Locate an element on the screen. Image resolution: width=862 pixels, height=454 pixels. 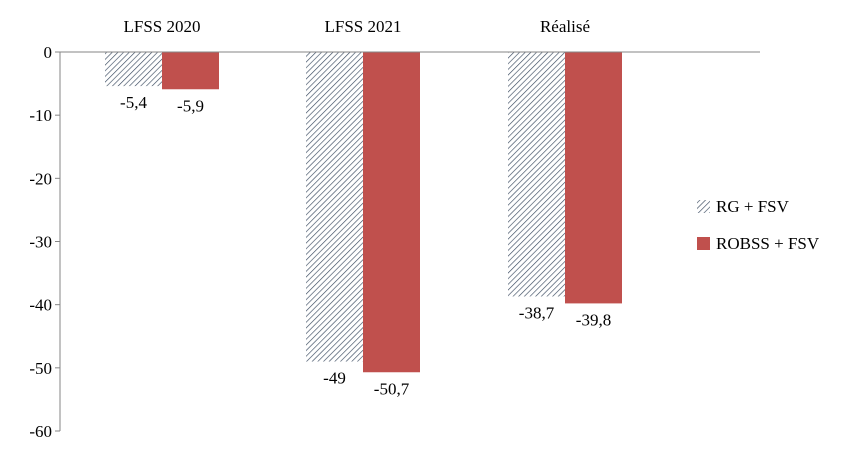
y-tick-label: -10 is located at coordinates (40, 115).